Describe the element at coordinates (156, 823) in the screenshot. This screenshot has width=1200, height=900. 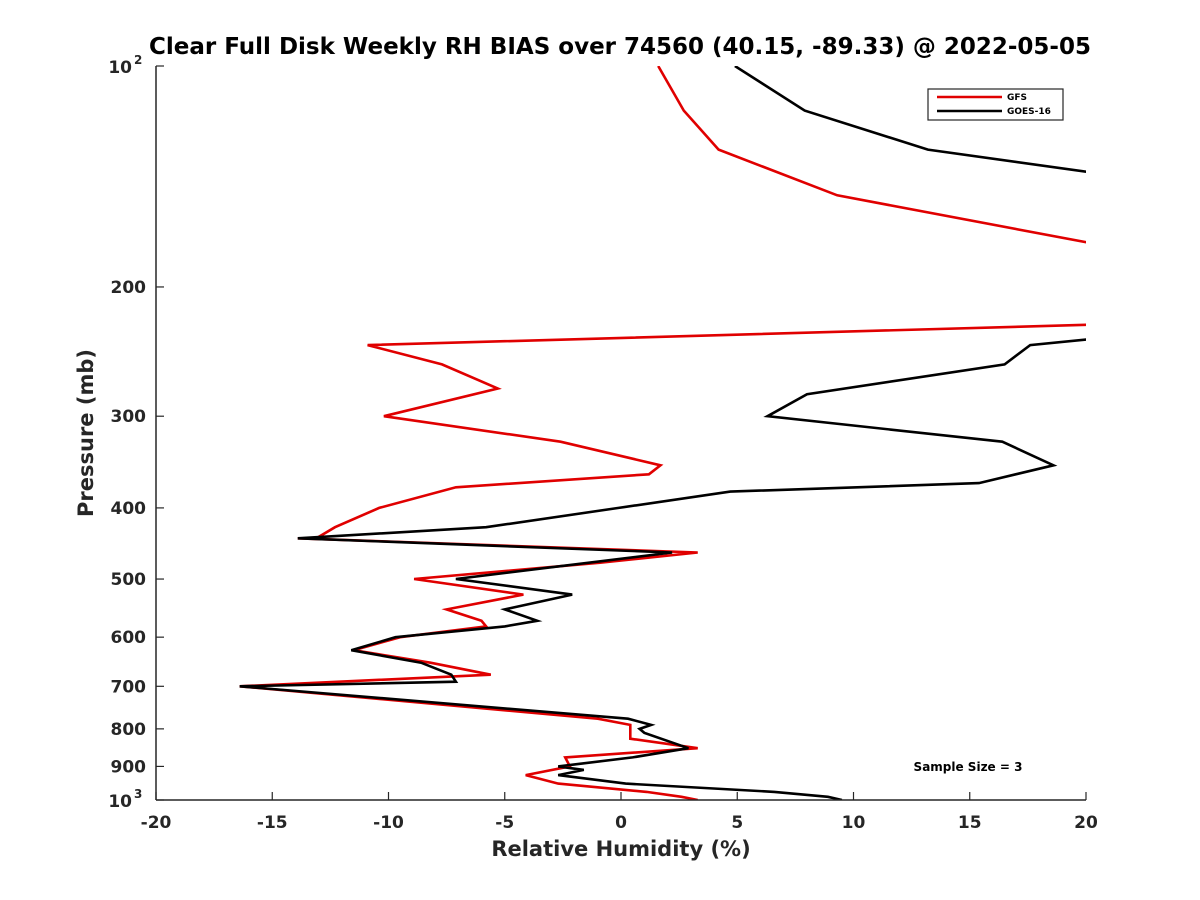
I see `x-tick-label: -20` at that location.